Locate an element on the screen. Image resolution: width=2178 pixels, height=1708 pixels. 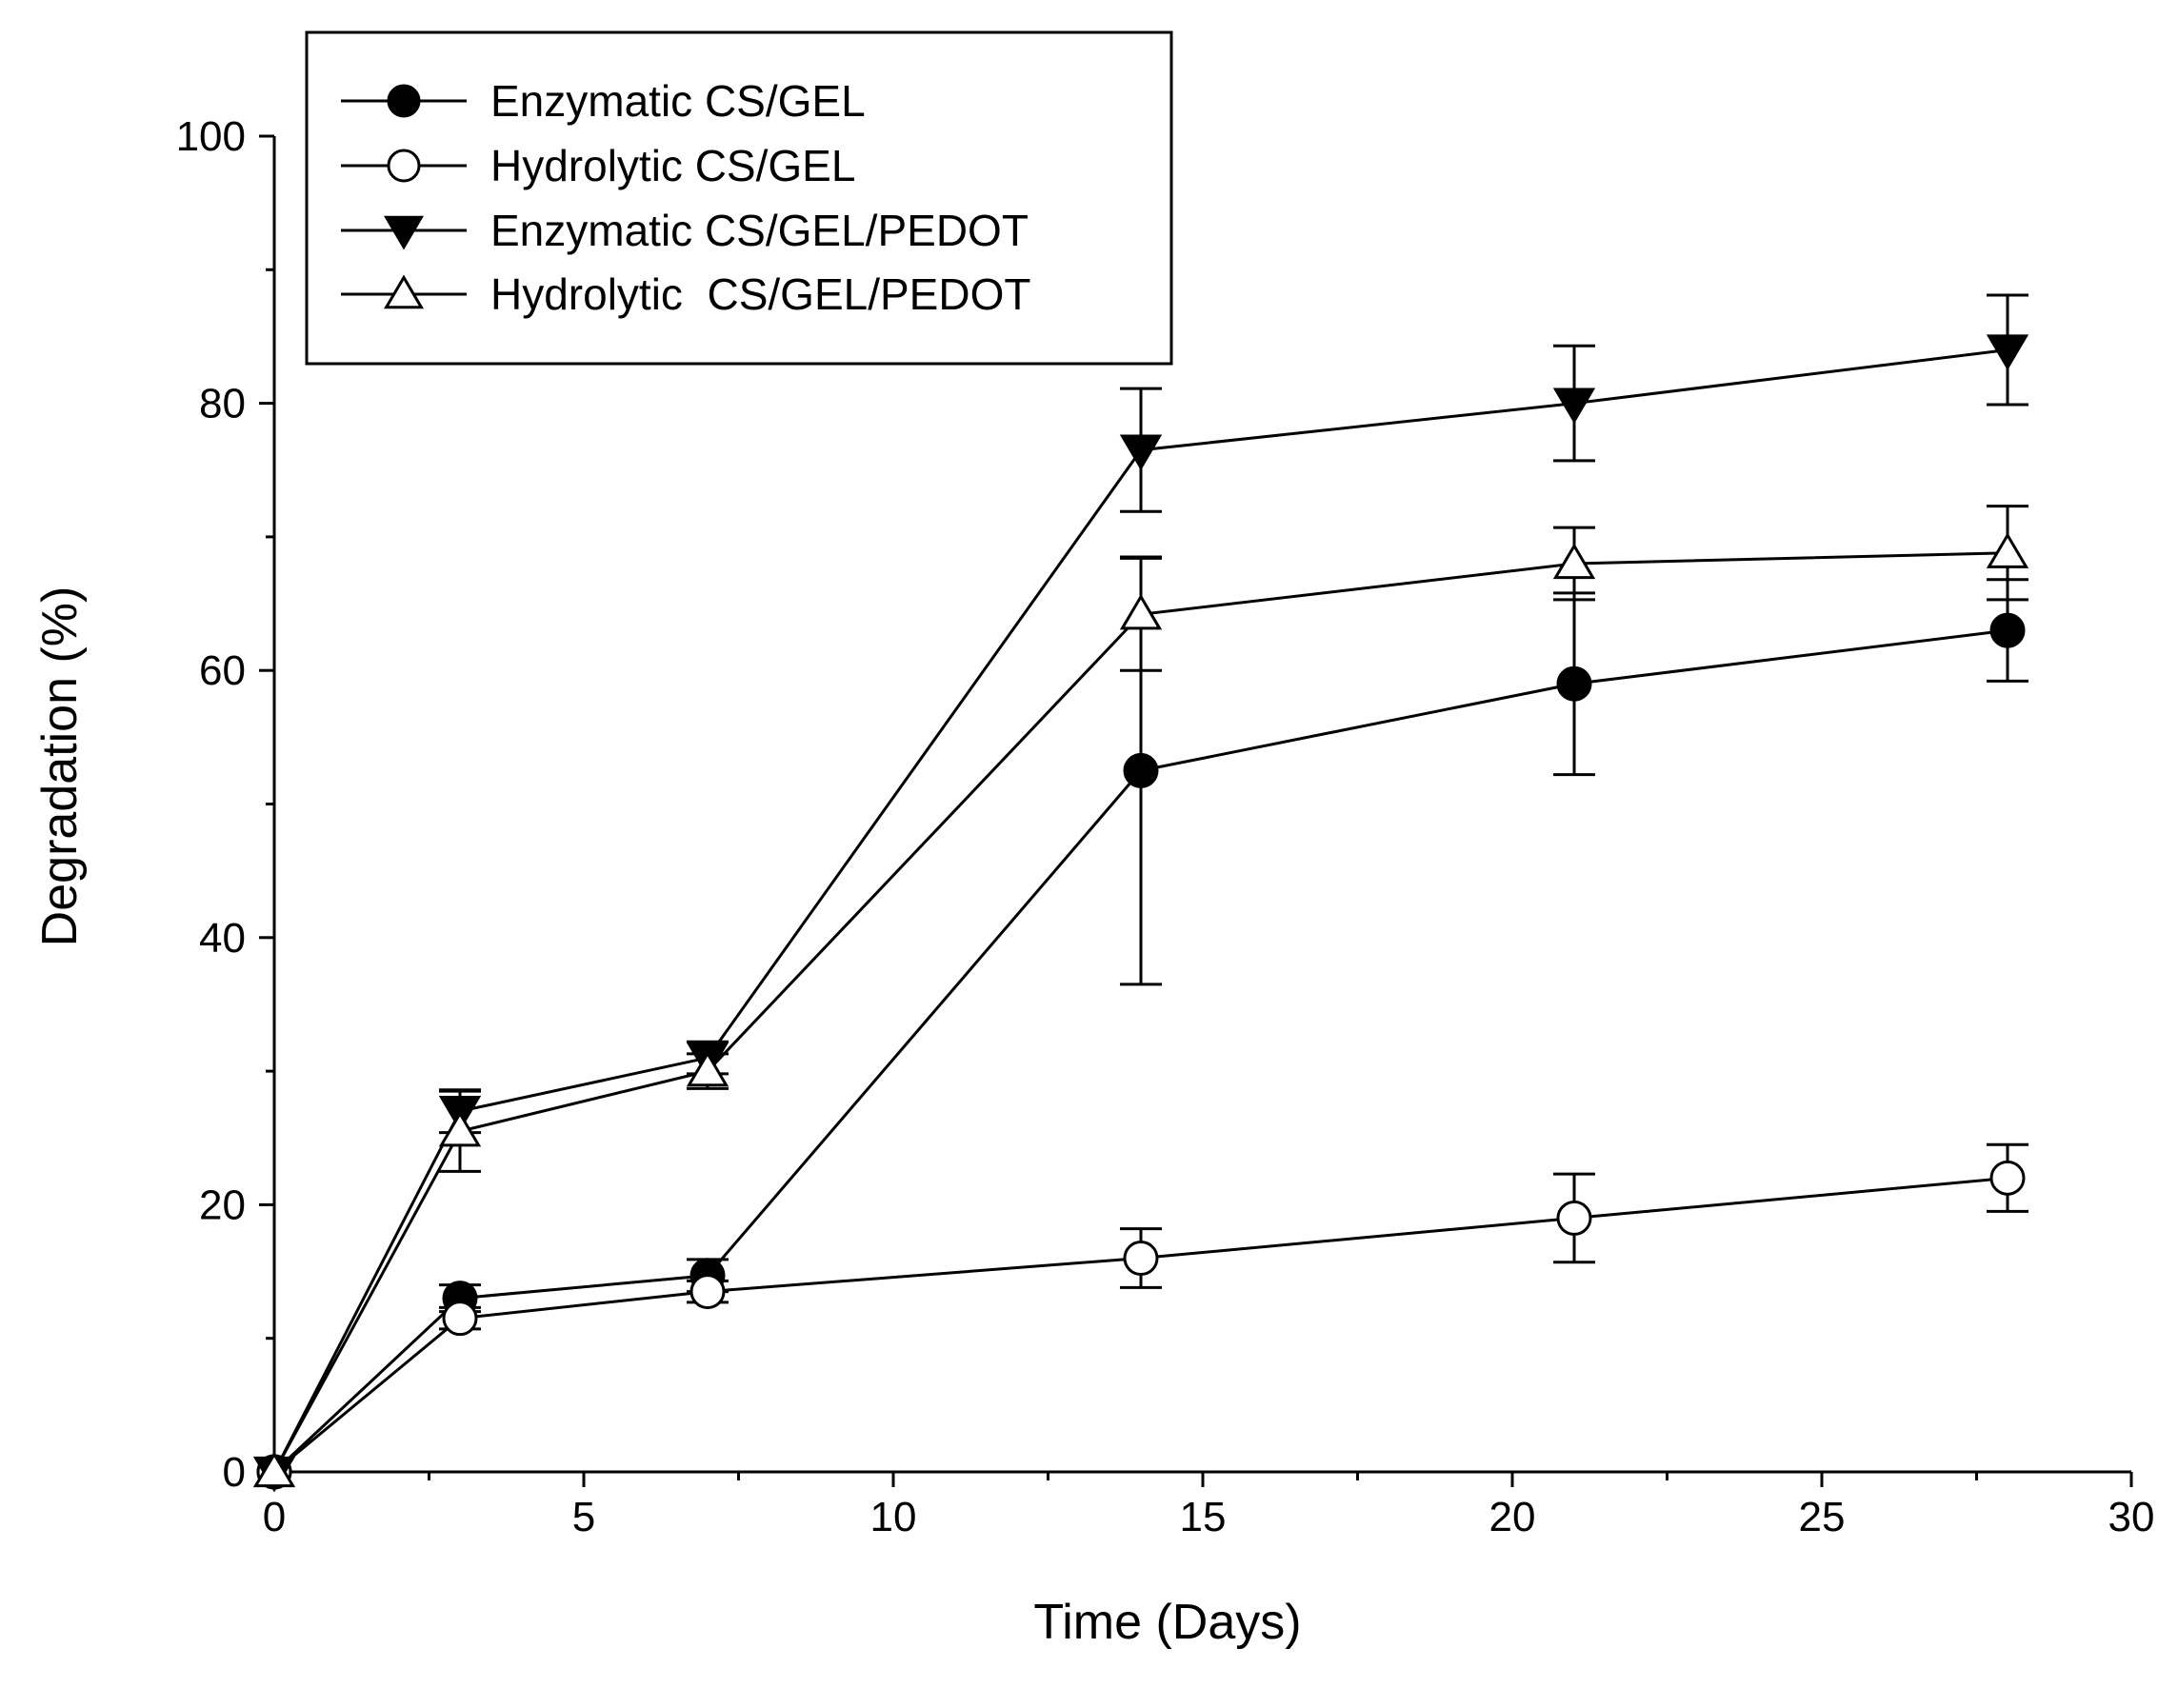
x-tick-label: 10 is located at coordinates (893, 1517).